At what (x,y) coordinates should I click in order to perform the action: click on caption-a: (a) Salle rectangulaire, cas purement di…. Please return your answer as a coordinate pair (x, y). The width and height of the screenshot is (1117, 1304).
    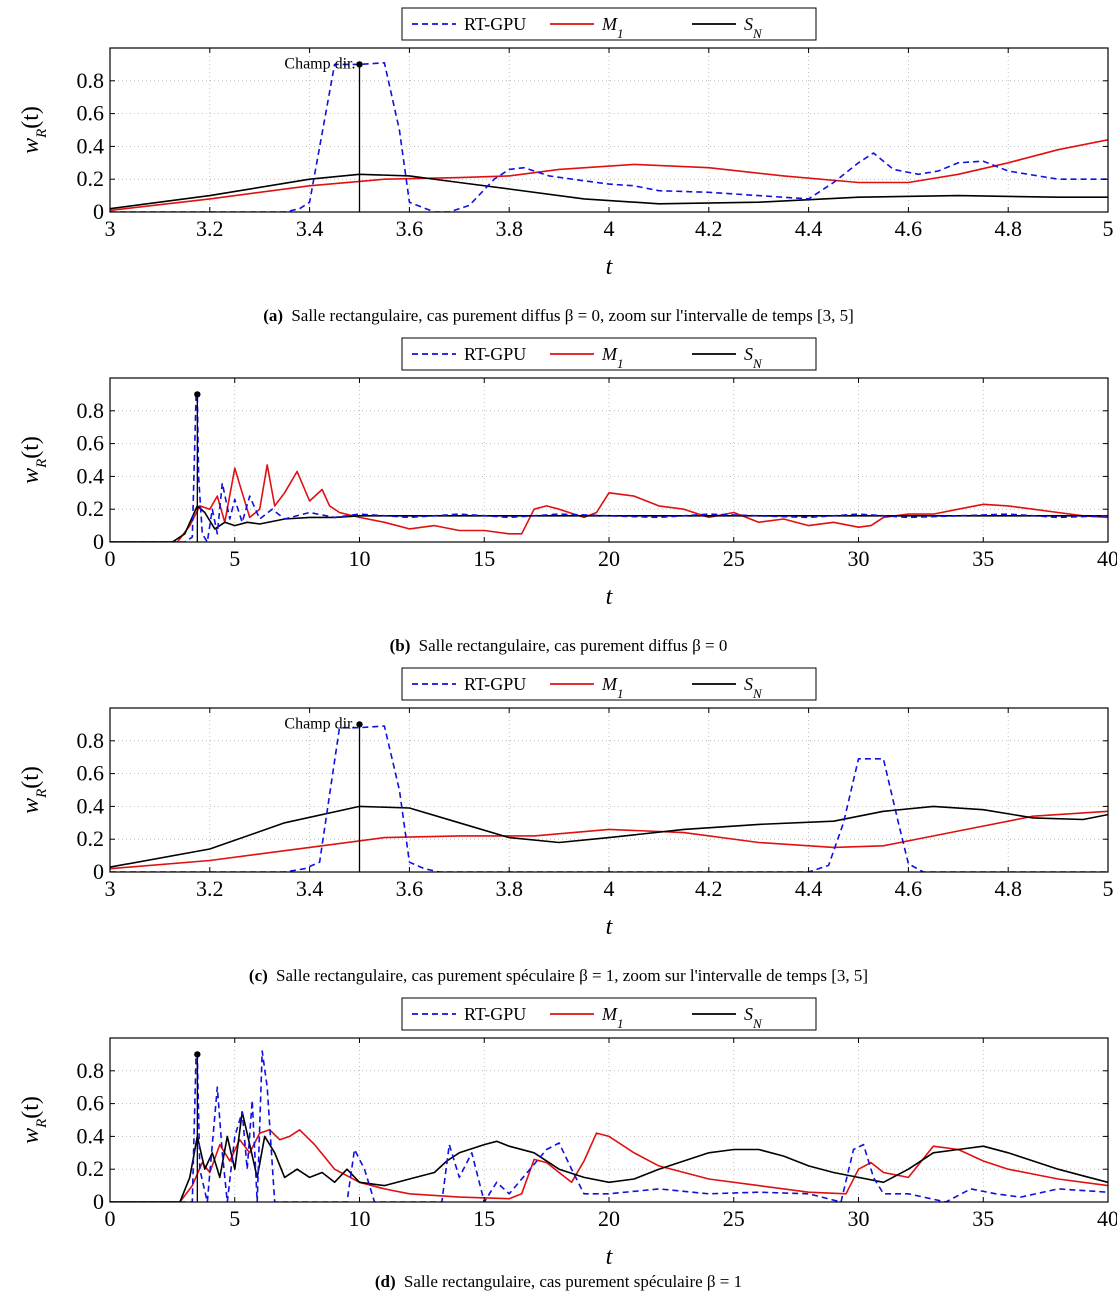
    Looking at the image, I should click on (558, 316).